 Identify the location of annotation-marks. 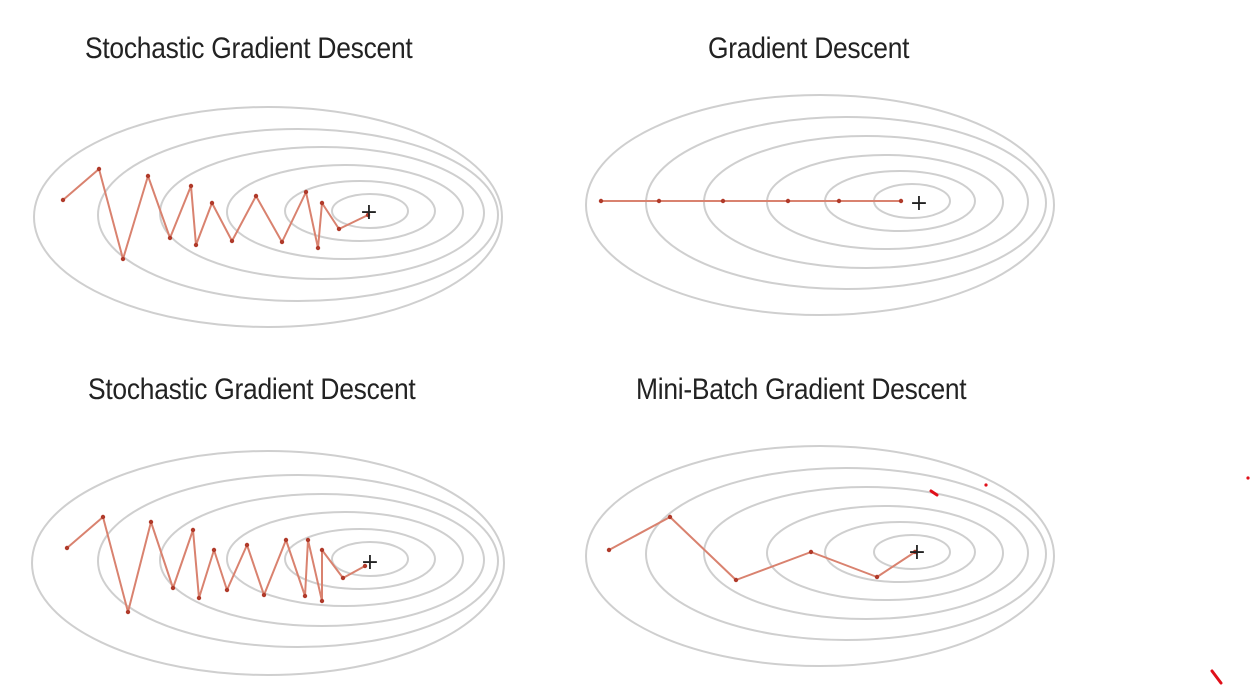
(1089, 580).